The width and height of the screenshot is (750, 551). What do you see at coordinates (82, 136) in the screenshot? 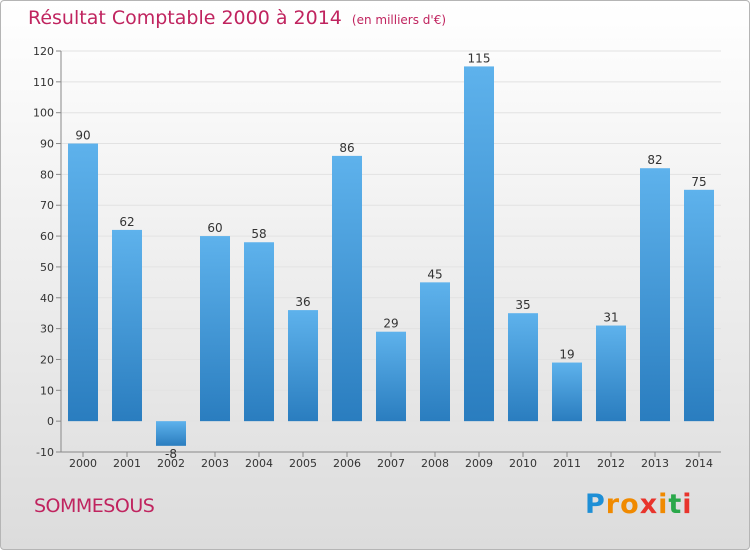
I see `value-label-2000: 90` at bounding box center [82, 136].